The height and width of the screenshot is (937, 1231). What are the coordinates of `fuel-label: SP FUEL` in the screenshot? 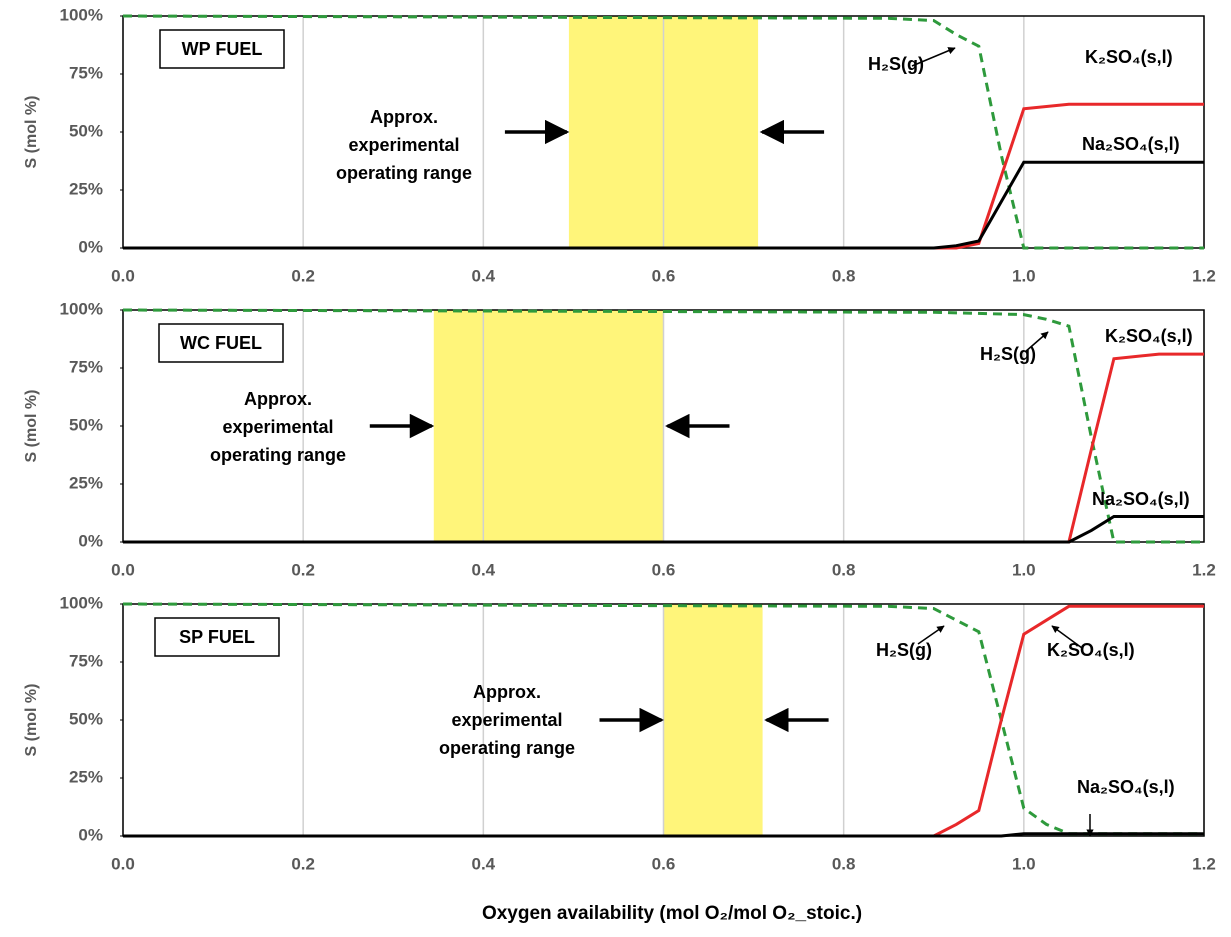 It's located at (217, 637).